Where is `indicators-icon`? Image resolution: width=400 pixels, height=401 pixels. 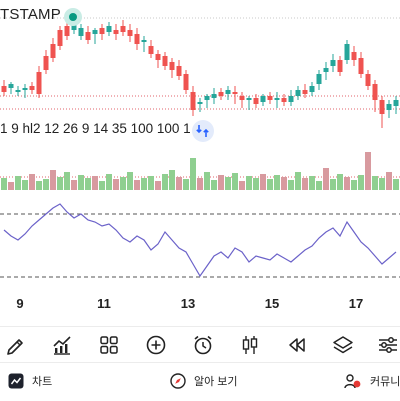 indicators-icon is located at coordinates (62, 345).